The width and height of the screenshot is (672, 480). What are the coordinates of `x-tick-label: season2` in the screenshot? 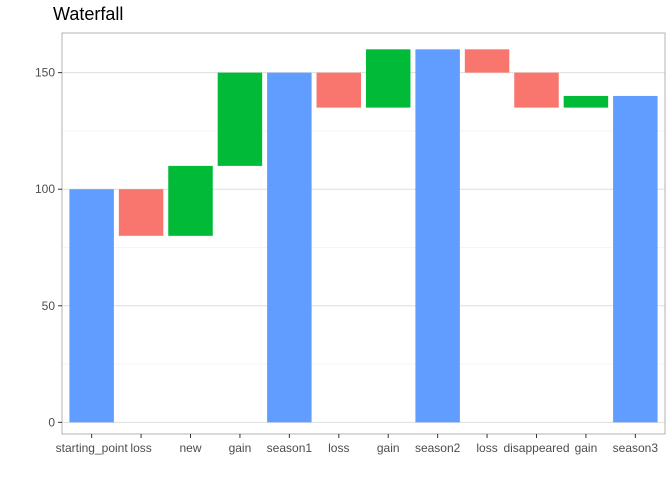 It's located at (438, 448).